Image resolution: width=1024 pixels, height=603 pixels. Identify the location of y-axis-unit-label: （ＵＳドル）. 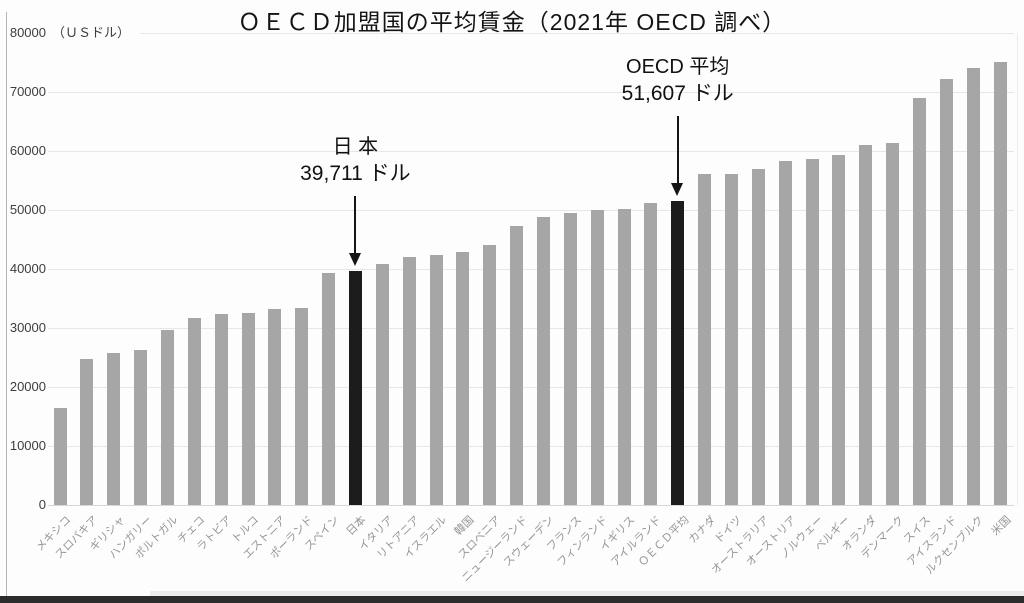
(91, 32).